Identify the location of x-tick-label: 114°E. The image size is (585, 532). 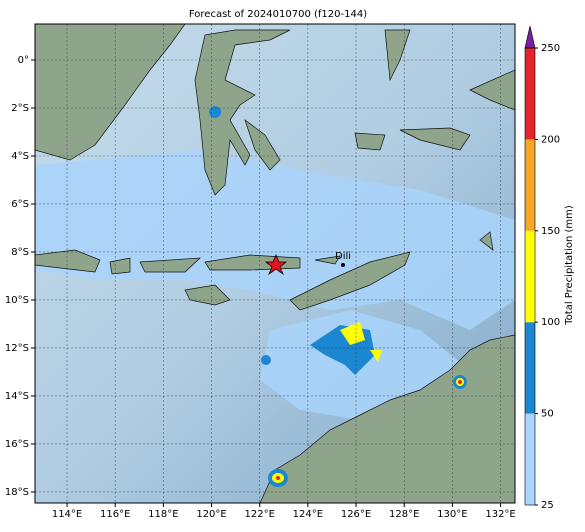
(67, 514).